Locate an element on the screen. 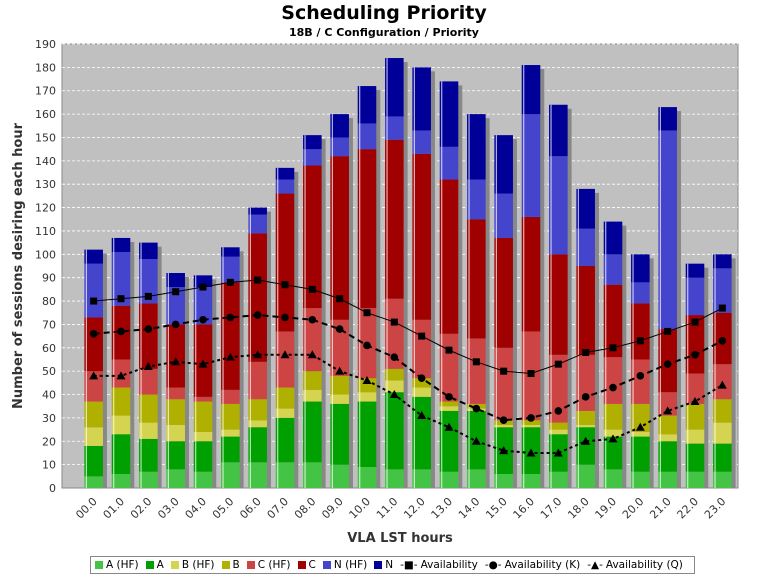  legend-item: -▲- Availability (Q) is located at coordinates (635, 565).